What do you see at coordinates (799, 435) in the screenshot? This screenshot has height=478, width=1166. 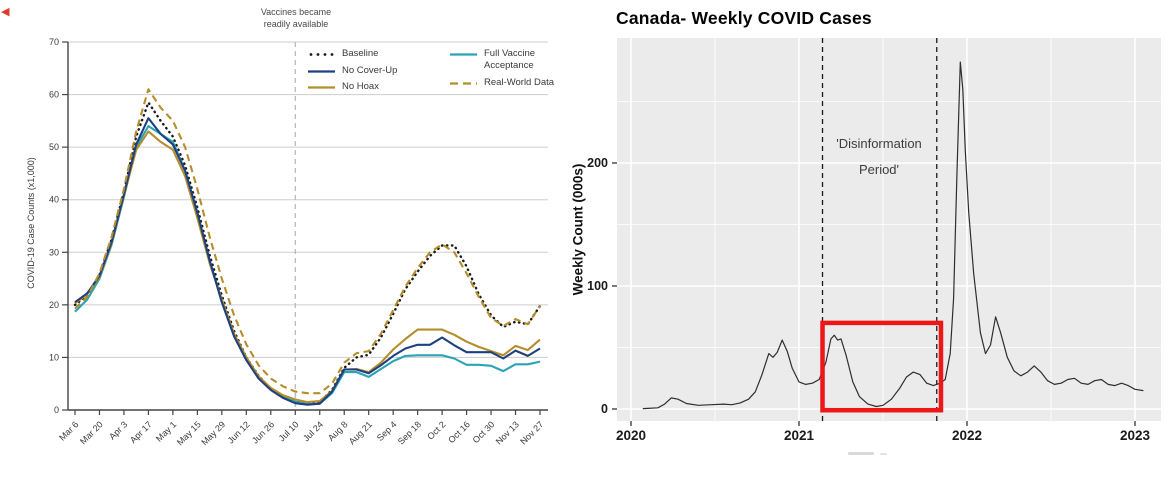 I see `svg-text: 2021` at bounding box center [799, 435].